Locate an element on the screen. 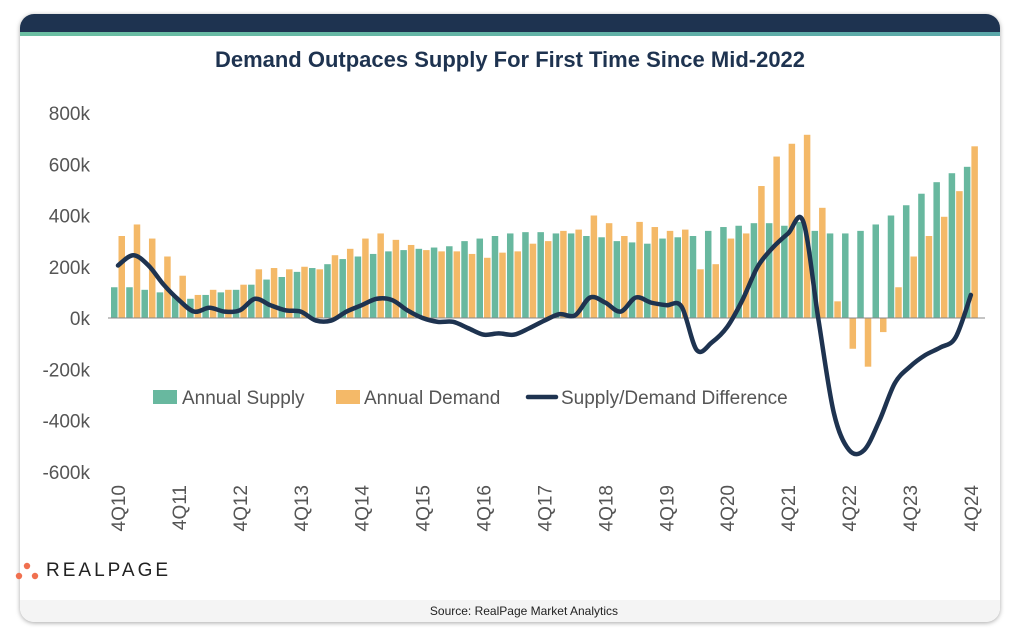  logo-dots-icon is located at coordinates (27, 571).